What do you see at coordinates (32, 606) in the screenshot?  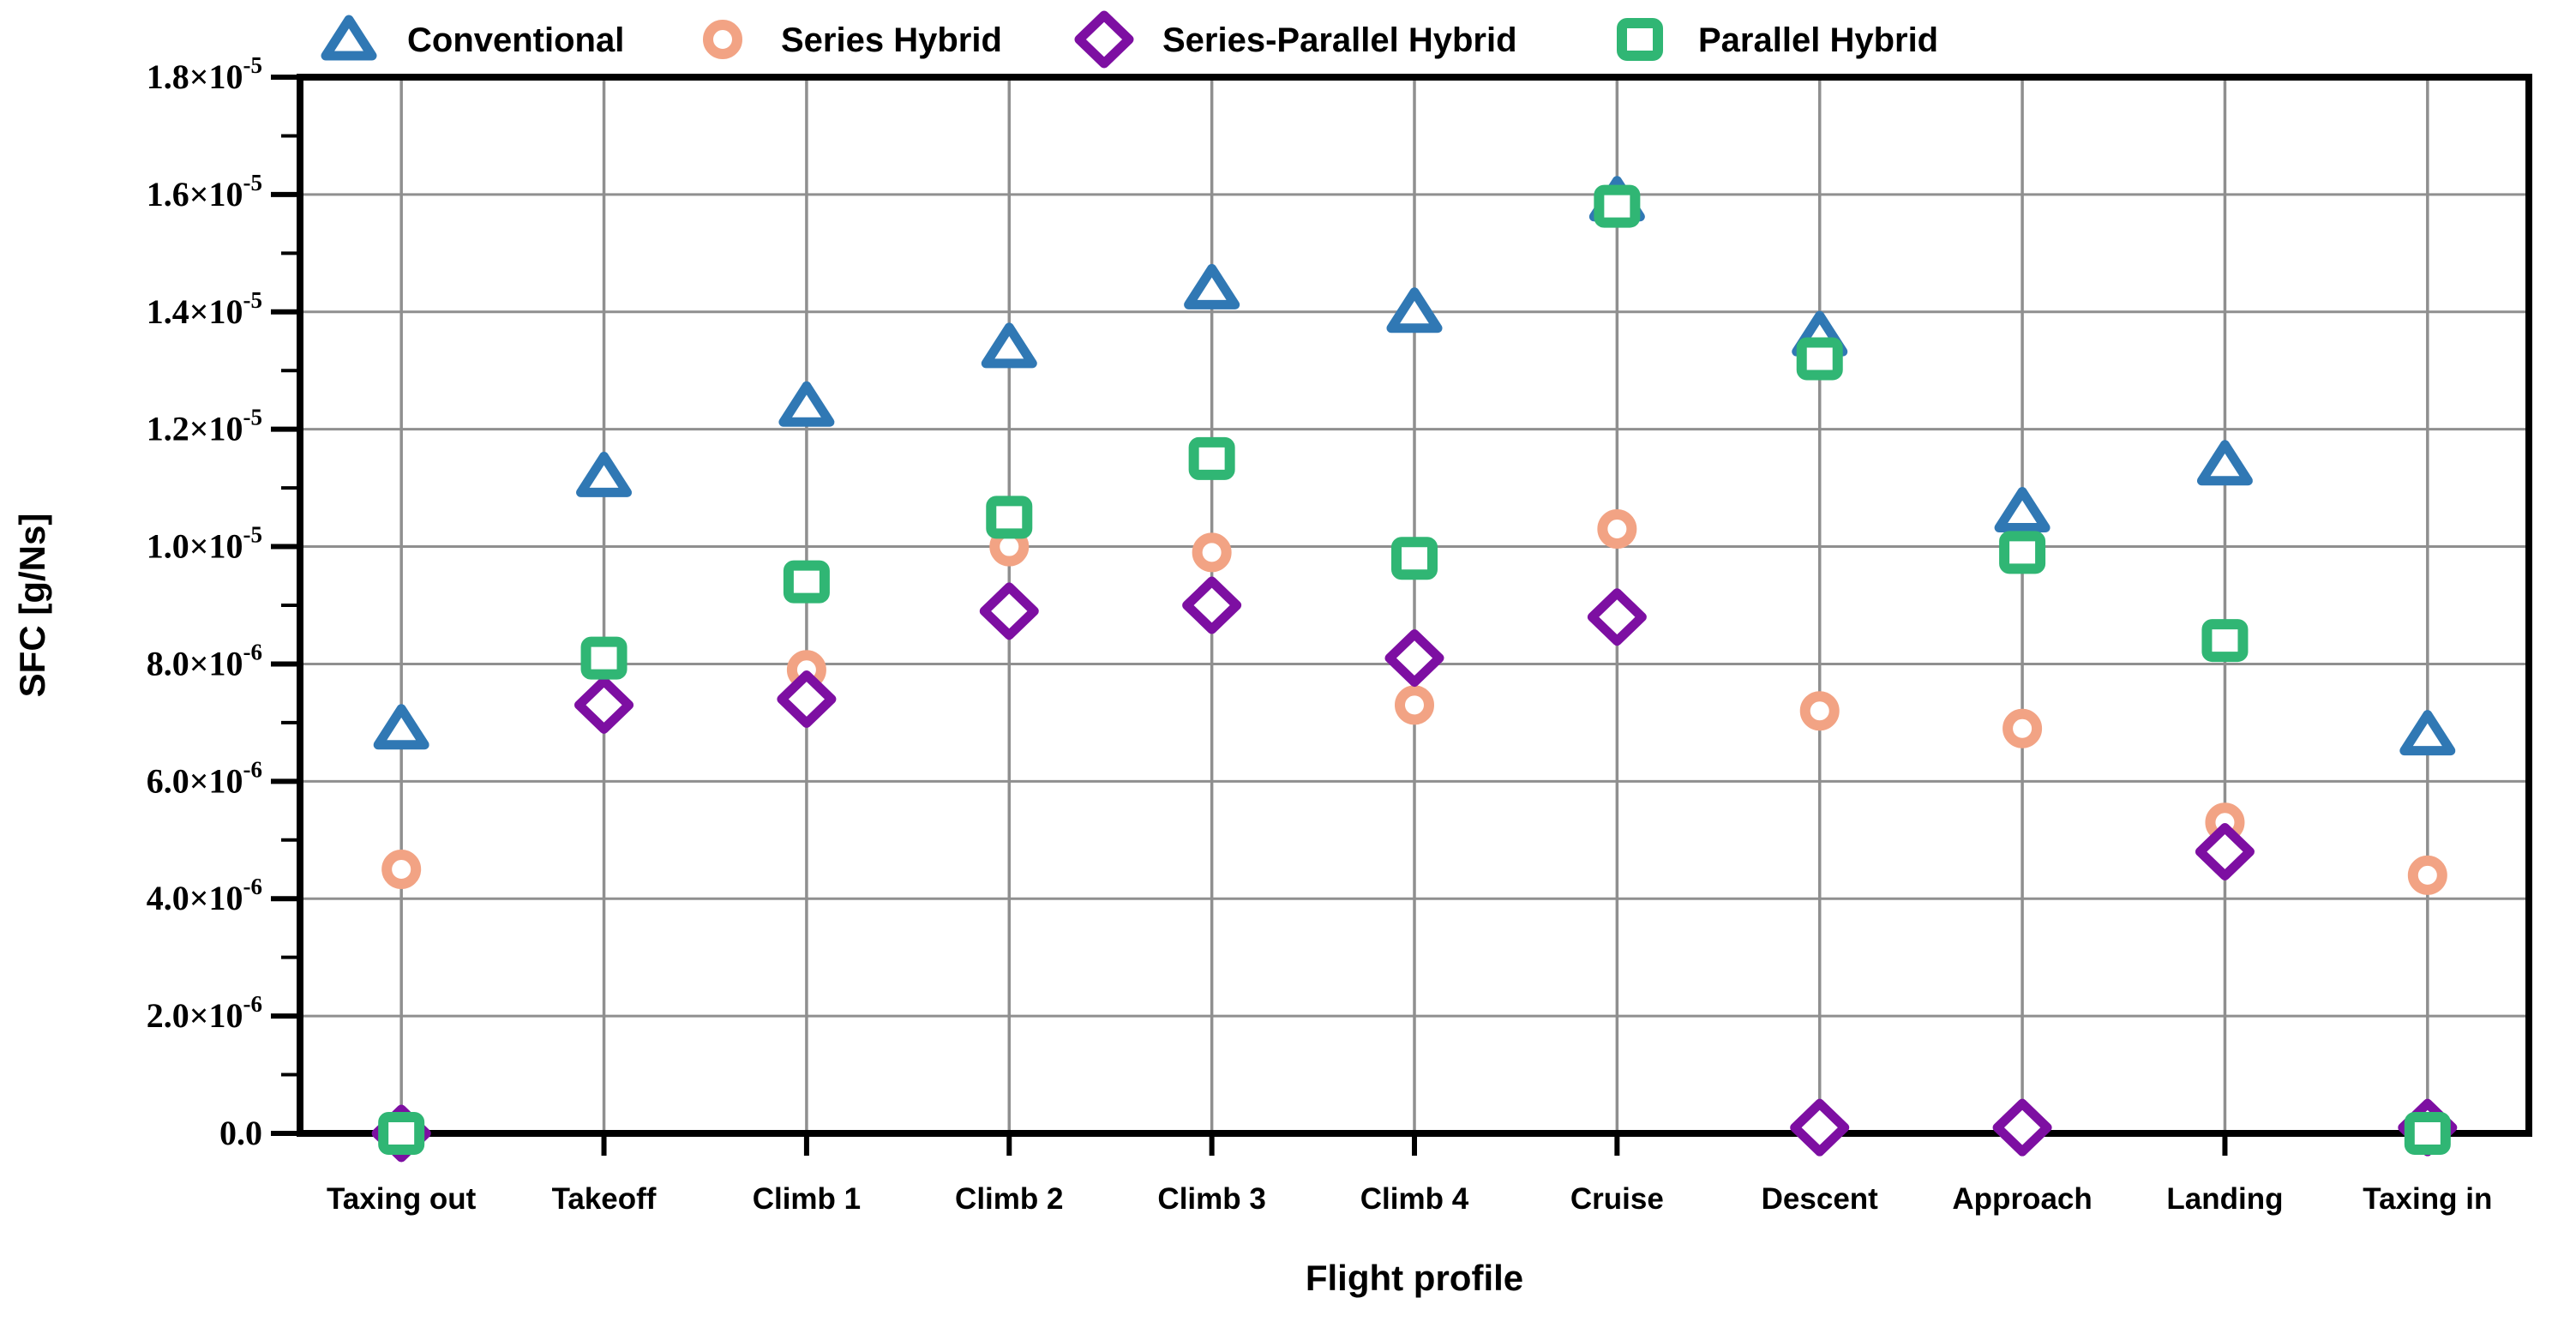 I see `y-axis-title: SFC [g/Ns]` at bounding box center [32, 606].